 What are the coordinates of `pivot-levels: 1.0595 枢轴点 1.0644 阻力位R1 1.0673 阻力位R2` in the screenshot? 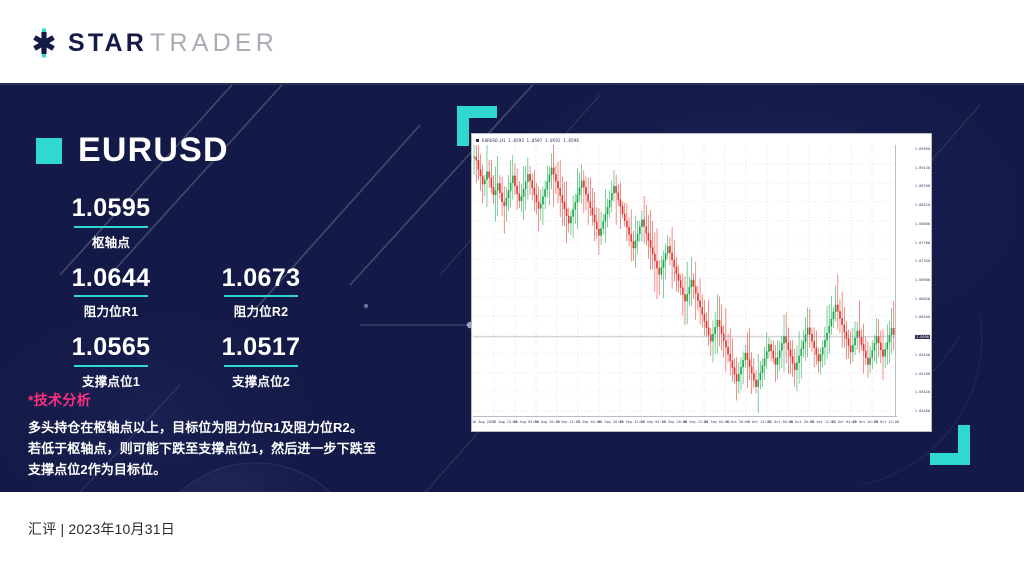 It's located at (201, 299).